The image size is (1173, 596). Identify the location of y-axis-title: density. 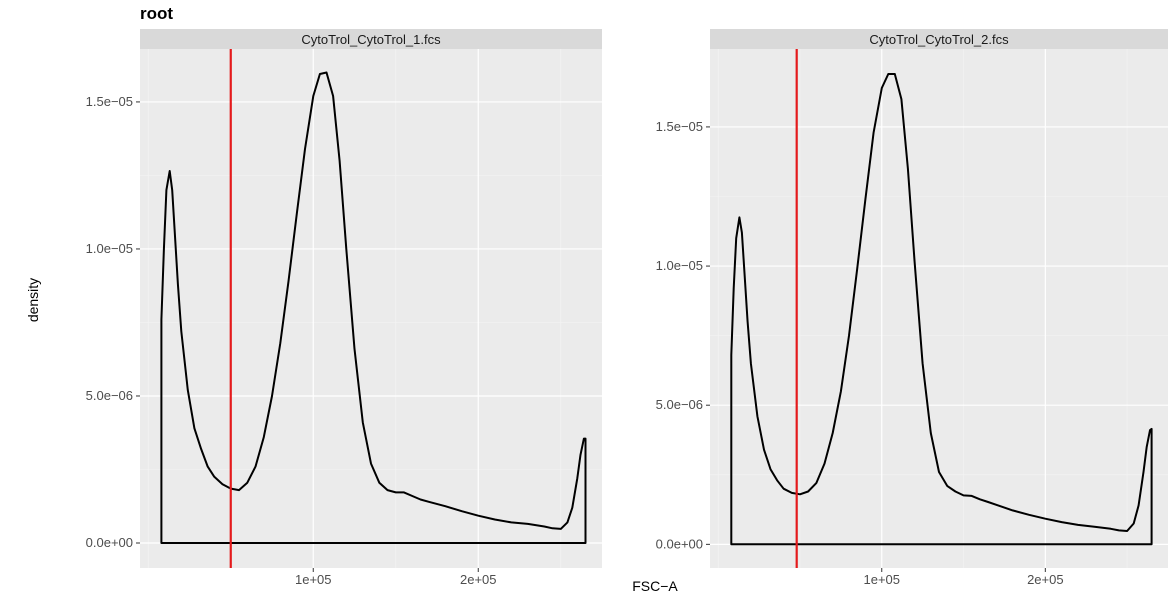
(33, 300).